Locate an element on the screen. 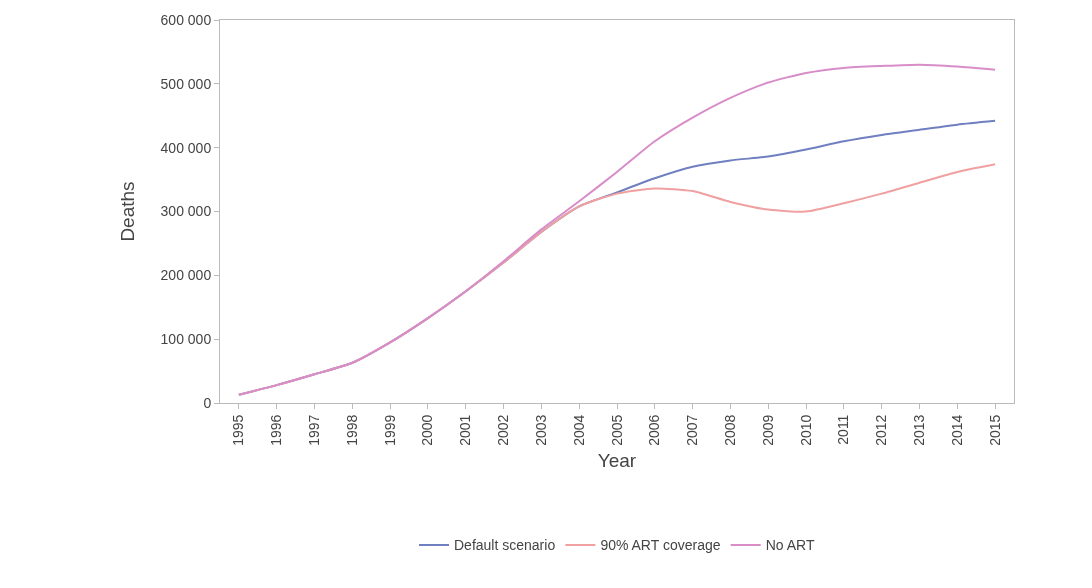 Image resolution: width=1092 pixels, height=588 pixels. x-tick-label: 2007 is located at coordinates (692, 430).